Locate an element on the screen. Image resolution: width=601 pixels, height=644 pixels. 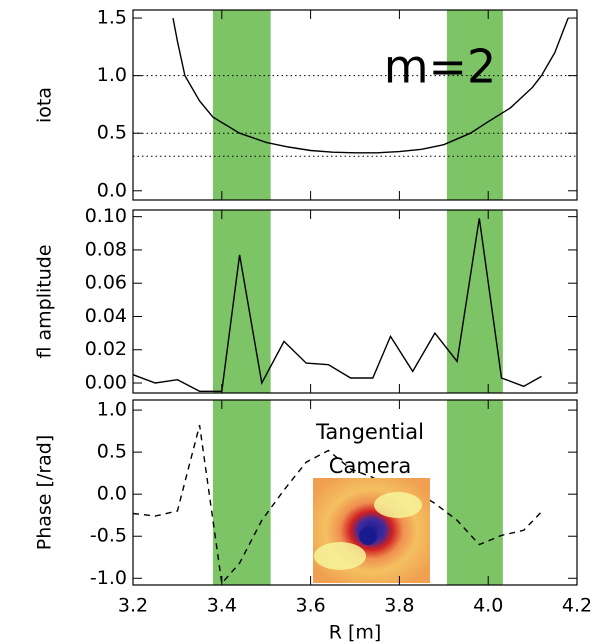
y-axis-label: Phase [/rad] is located at coordinates (45, 493).